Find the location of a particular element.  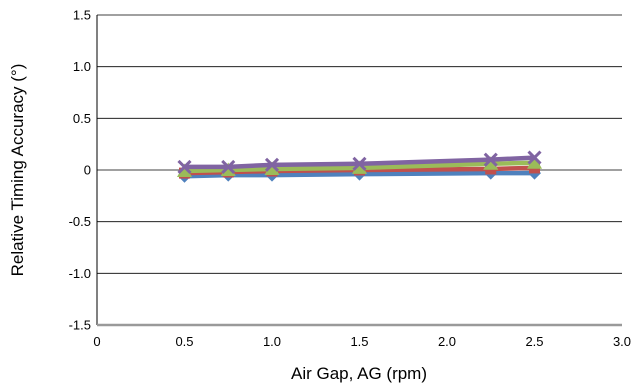

x-axis-title: Air Gap, AG (rpm) is located at coordinates (359, 373).